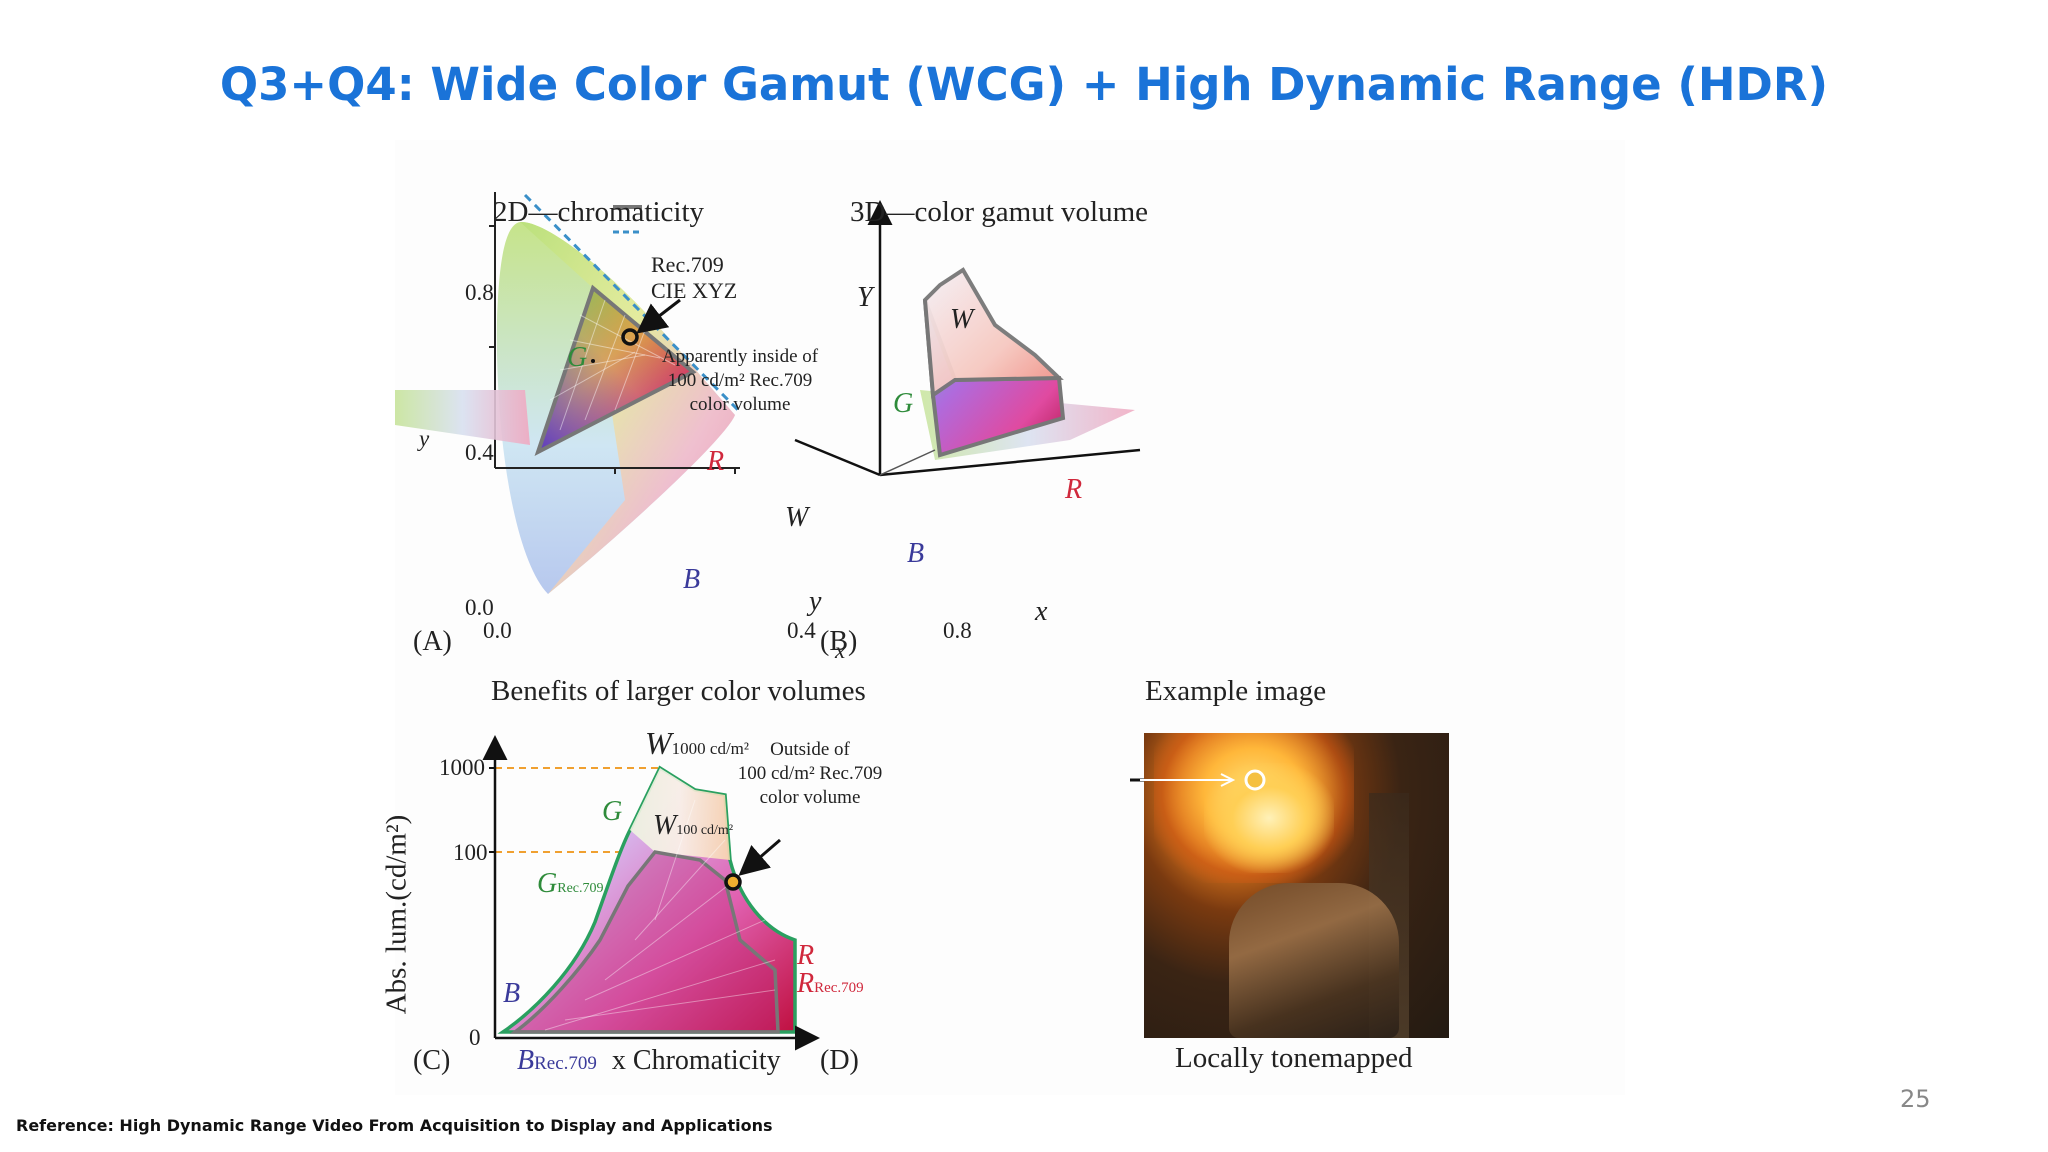 This screenshot has width=2048, height=1152. I want to click on fire-breather, so click(1314, 960).